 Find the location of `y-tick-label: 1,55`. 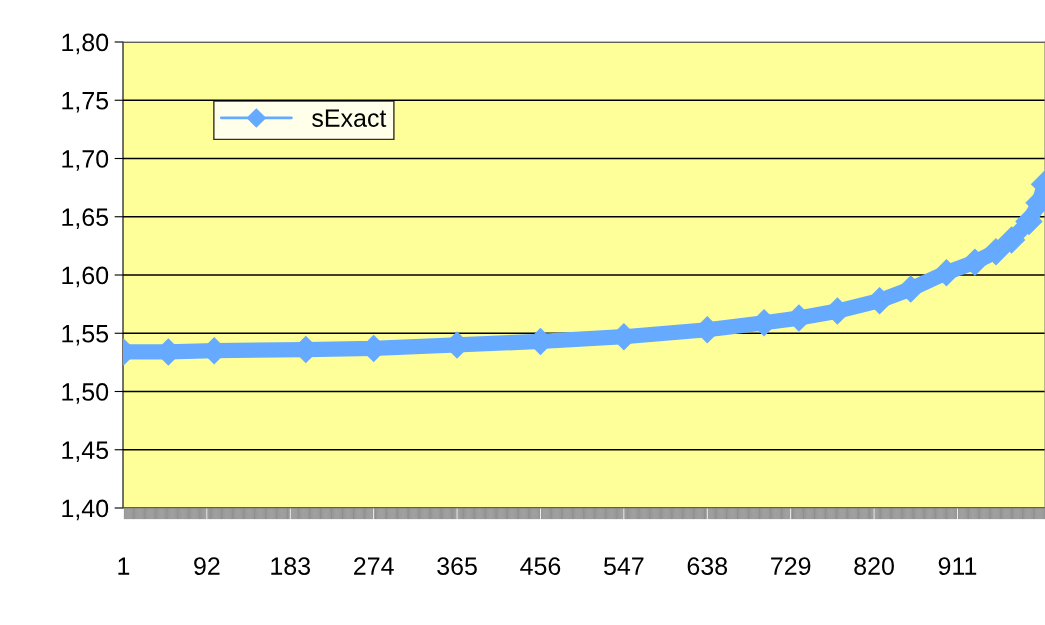

y-tick-label: 1,55 is located at coordinates (85, 335).